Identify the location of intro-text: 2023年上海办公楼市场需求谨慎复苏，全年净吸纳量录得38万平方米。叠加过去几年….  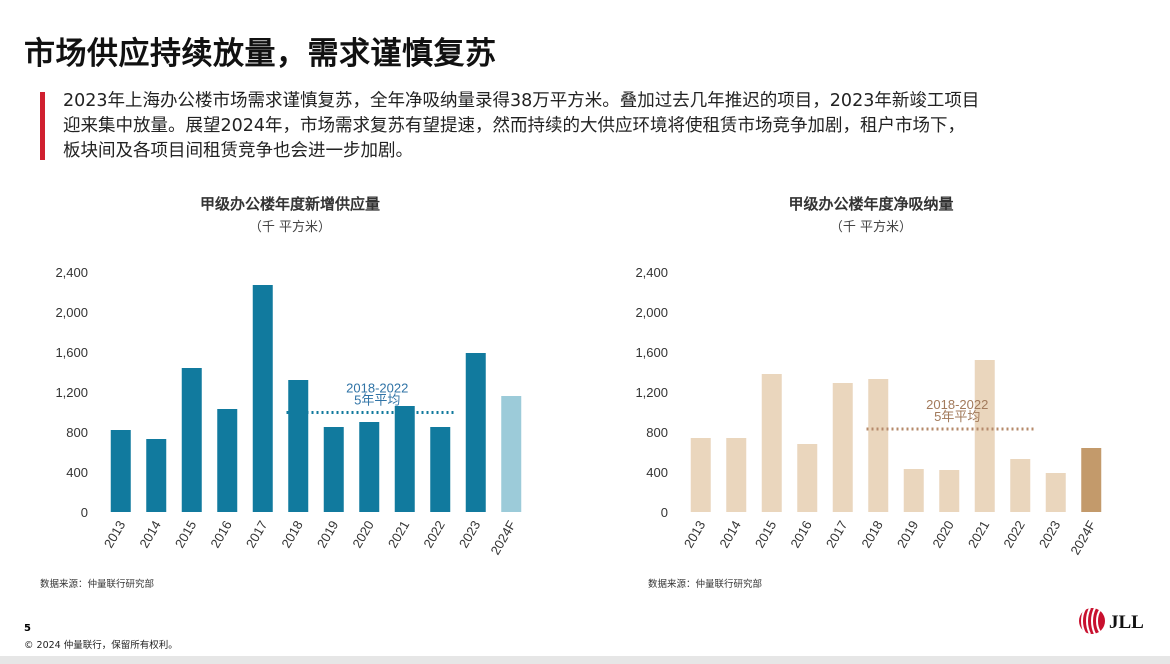
(578, 126).